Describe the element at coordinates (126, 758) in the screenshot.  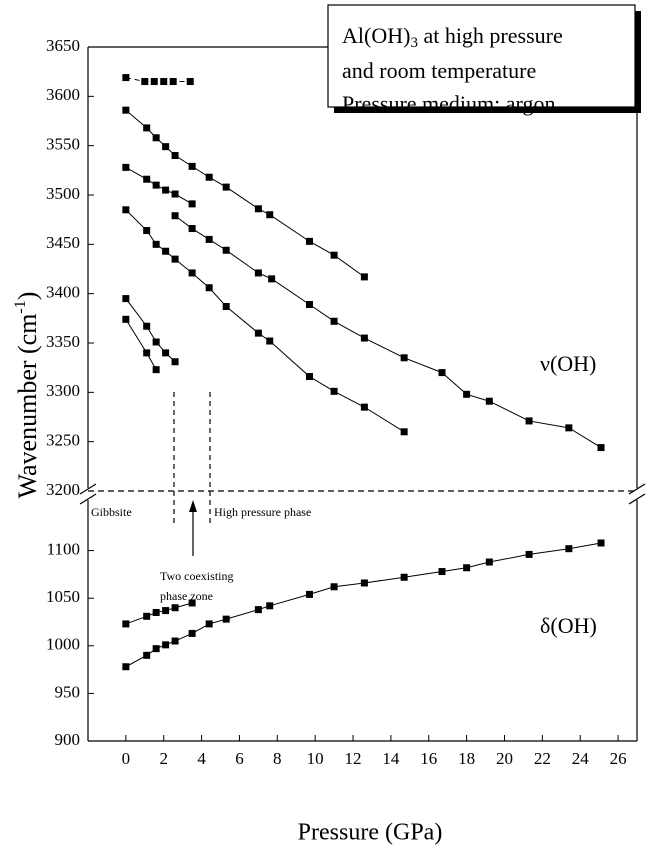
I see `x-tick-label: 0` at that location.